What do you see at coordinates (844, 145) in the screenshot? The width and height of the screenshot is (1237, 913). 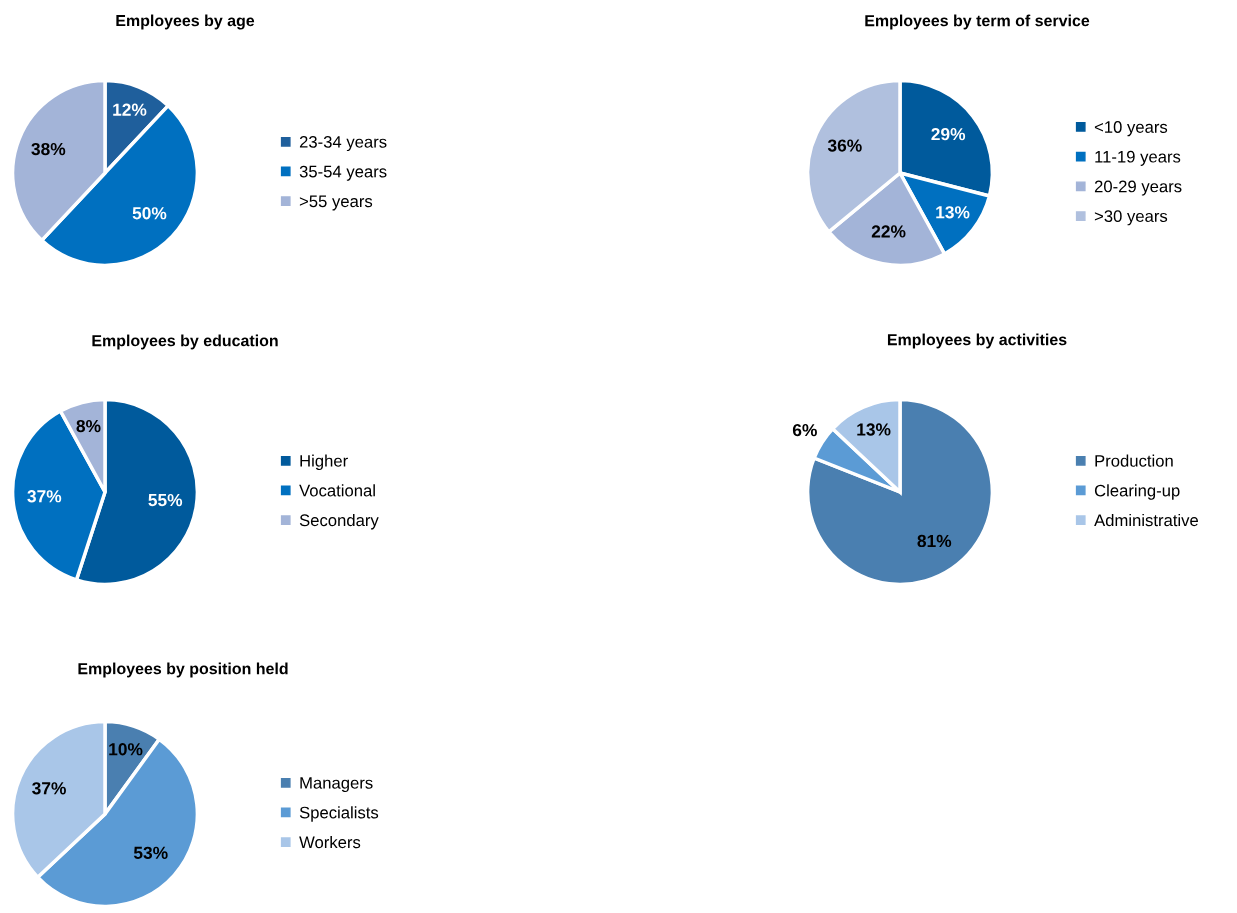 I see `data-label: 36%` at bounding box center [844, 145].